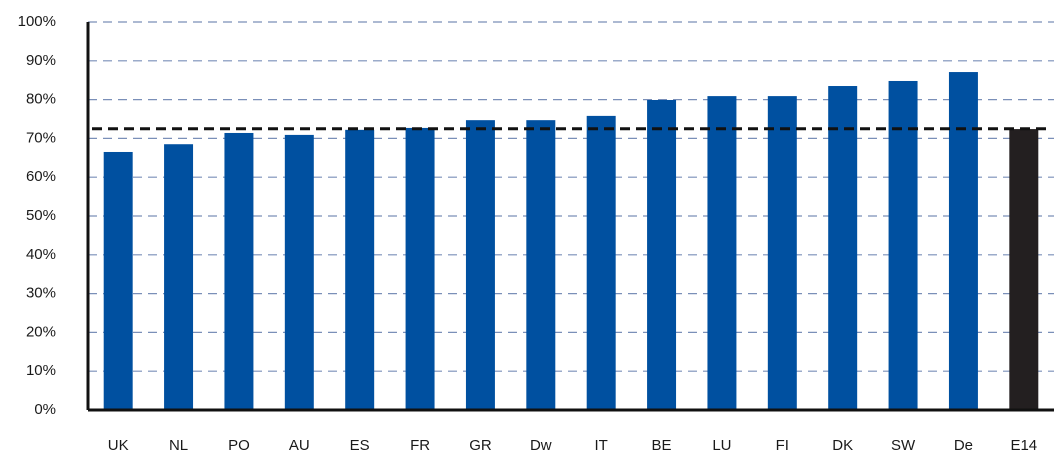 The width and height of the screenshot is (1054, 461). I want to click on y-tick-label: 80%, so click(41, 99).